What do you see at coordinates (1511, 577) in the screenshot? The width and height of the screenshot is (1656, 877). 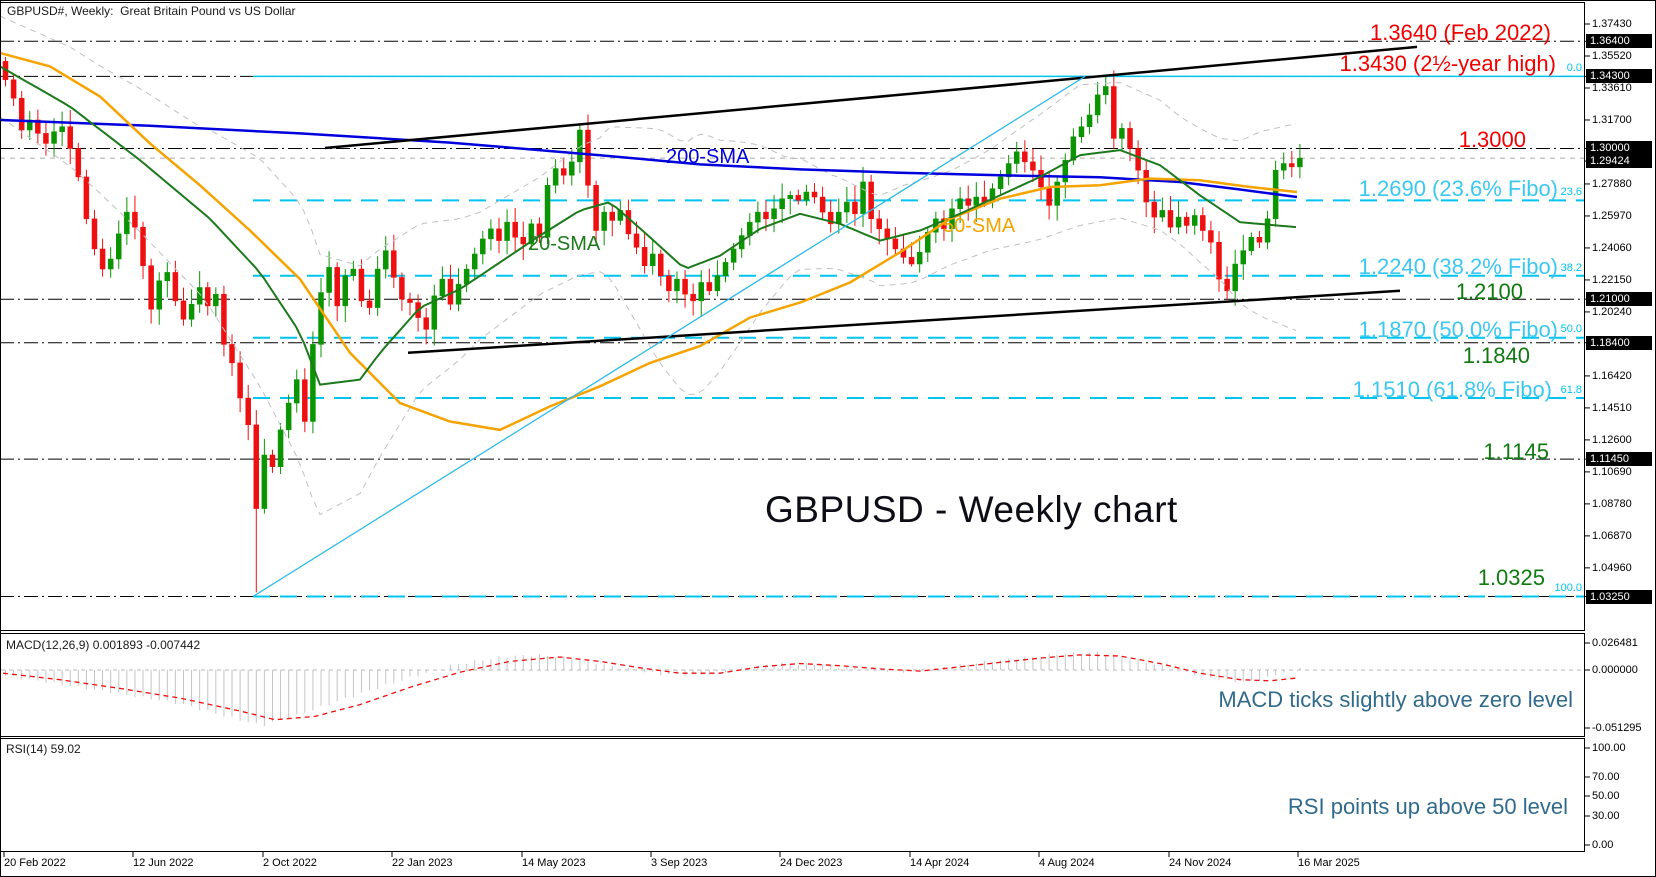 I see `price-annotation: 1.0325` at bounding box center [1511, 577].